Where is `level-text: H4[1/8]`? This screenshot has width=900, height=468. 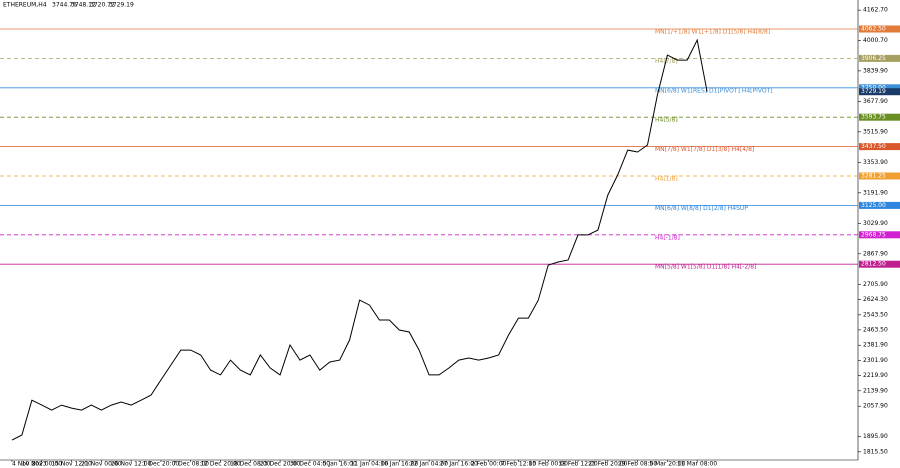 level-text: H4[1/8] is located at coordinates (666, 179).